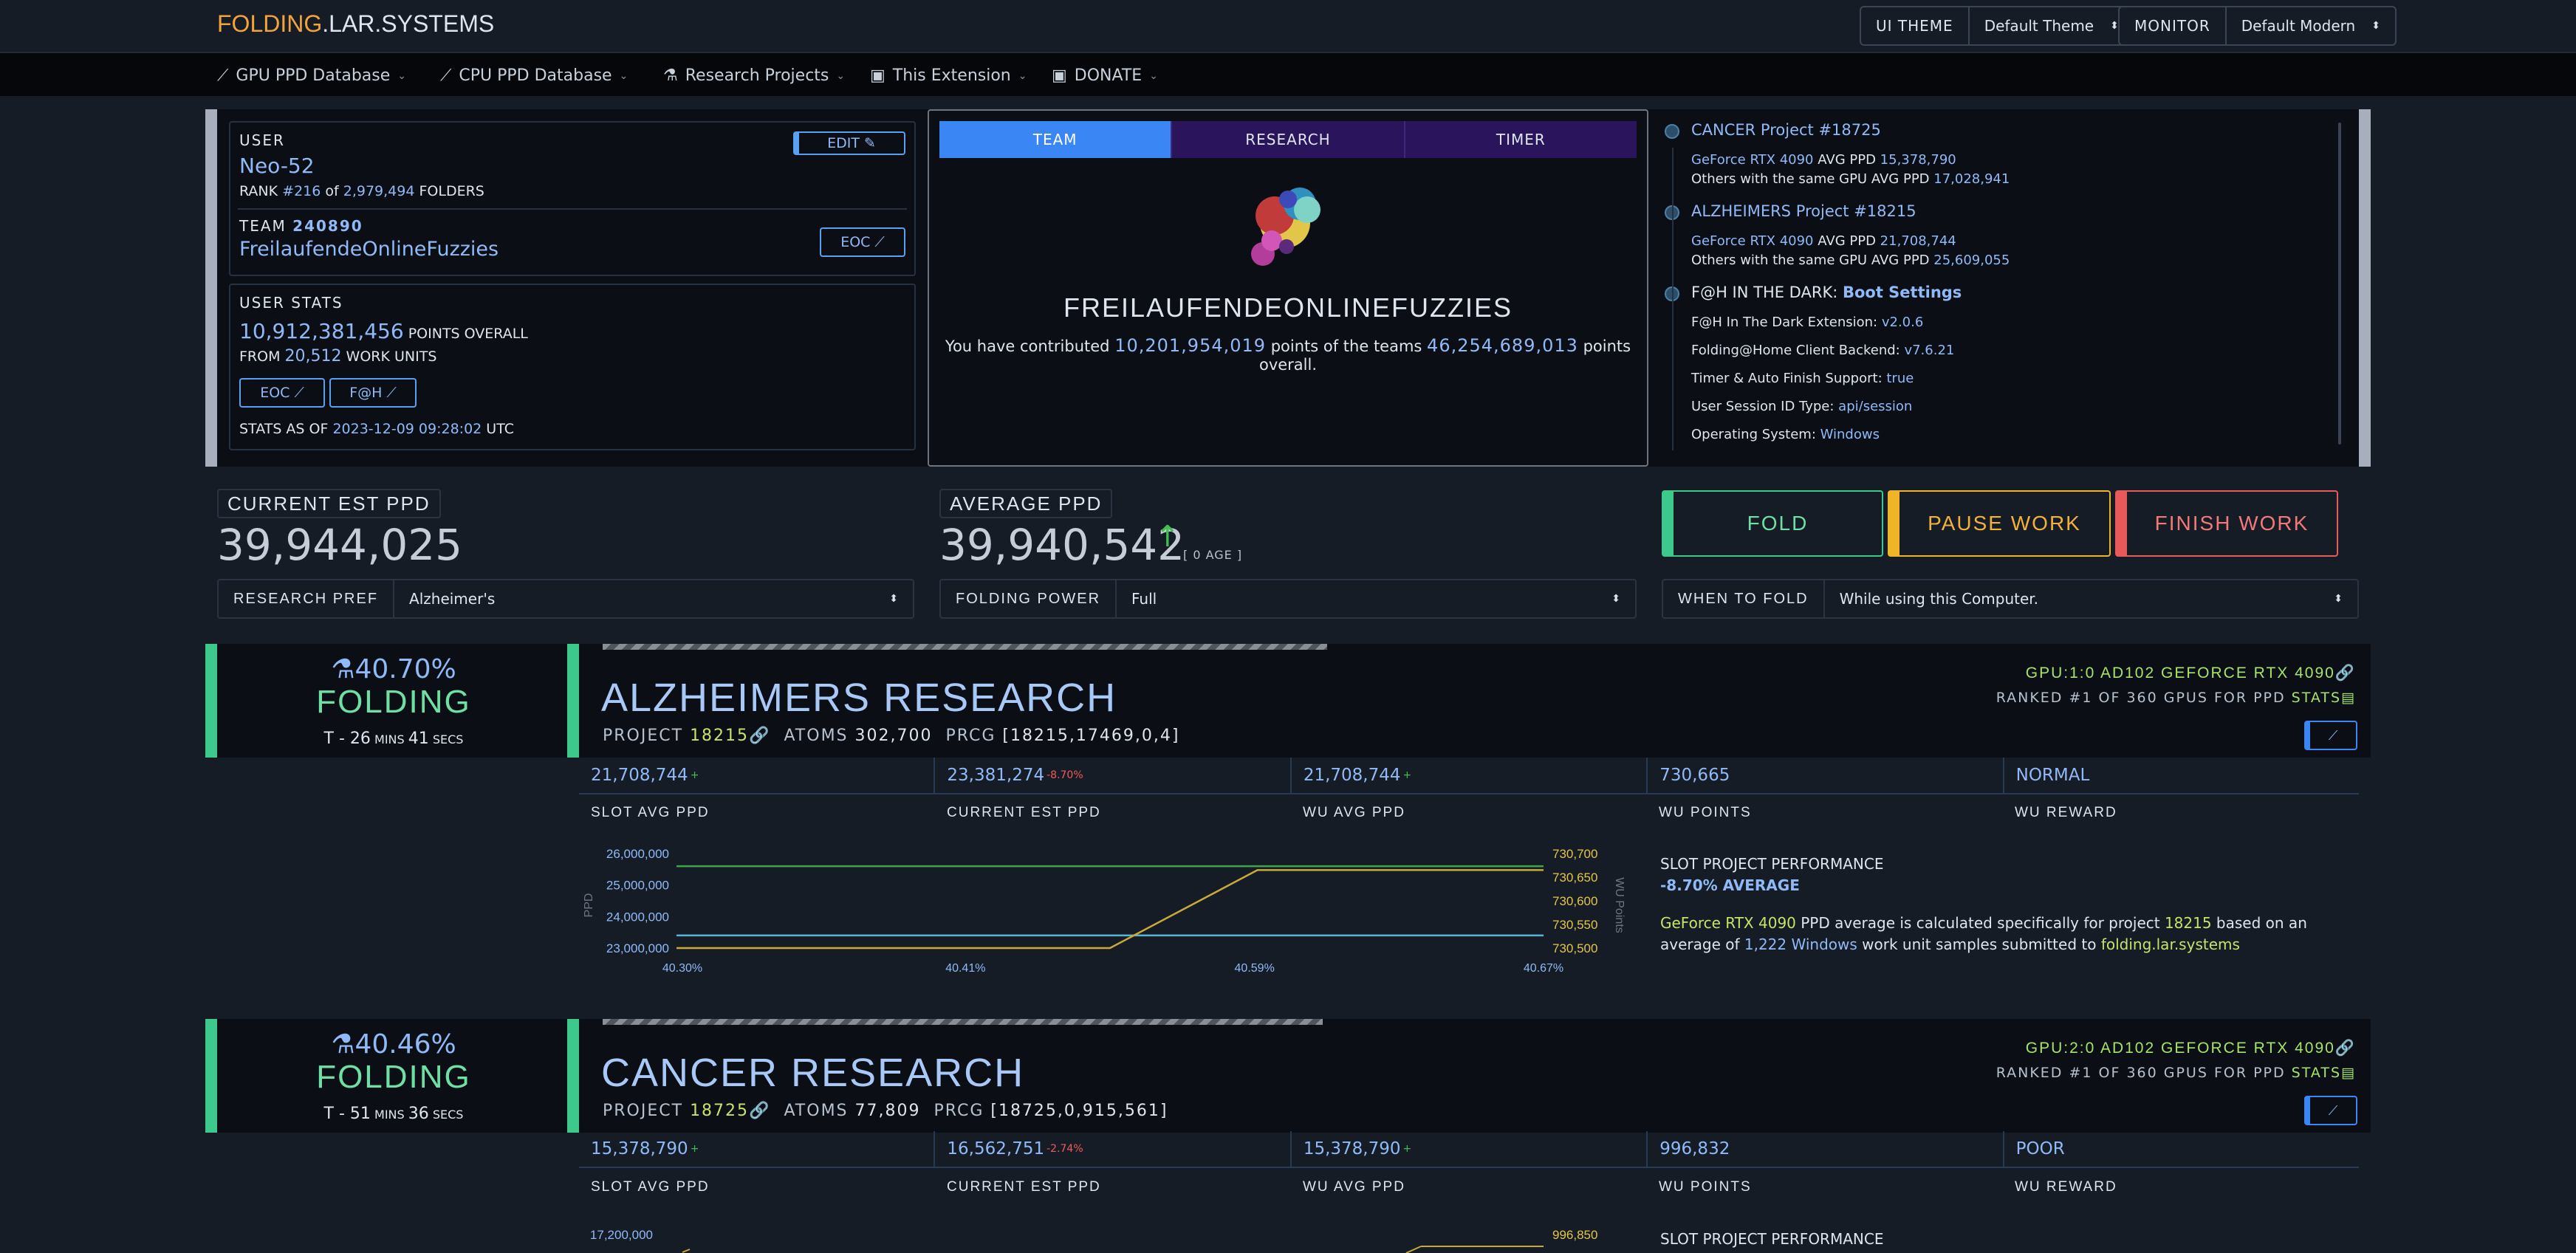 This screenshot has height=1253, width=2576. What do you see at coordinates (2040, 1149) in the screenshot?
I see `wu-reward-value: POOR` at bounding box center [2040, 1149].